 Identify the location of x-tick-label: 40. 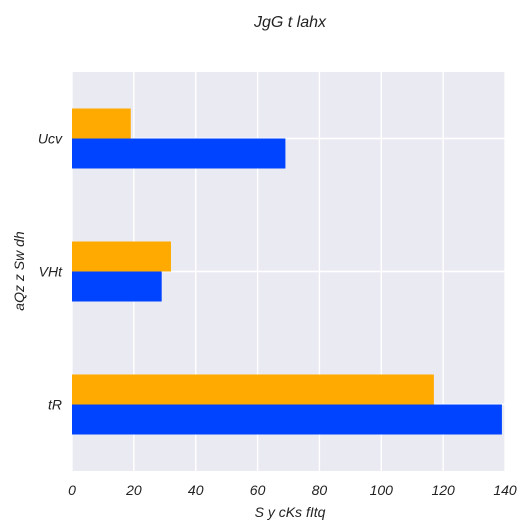
(196, 490).